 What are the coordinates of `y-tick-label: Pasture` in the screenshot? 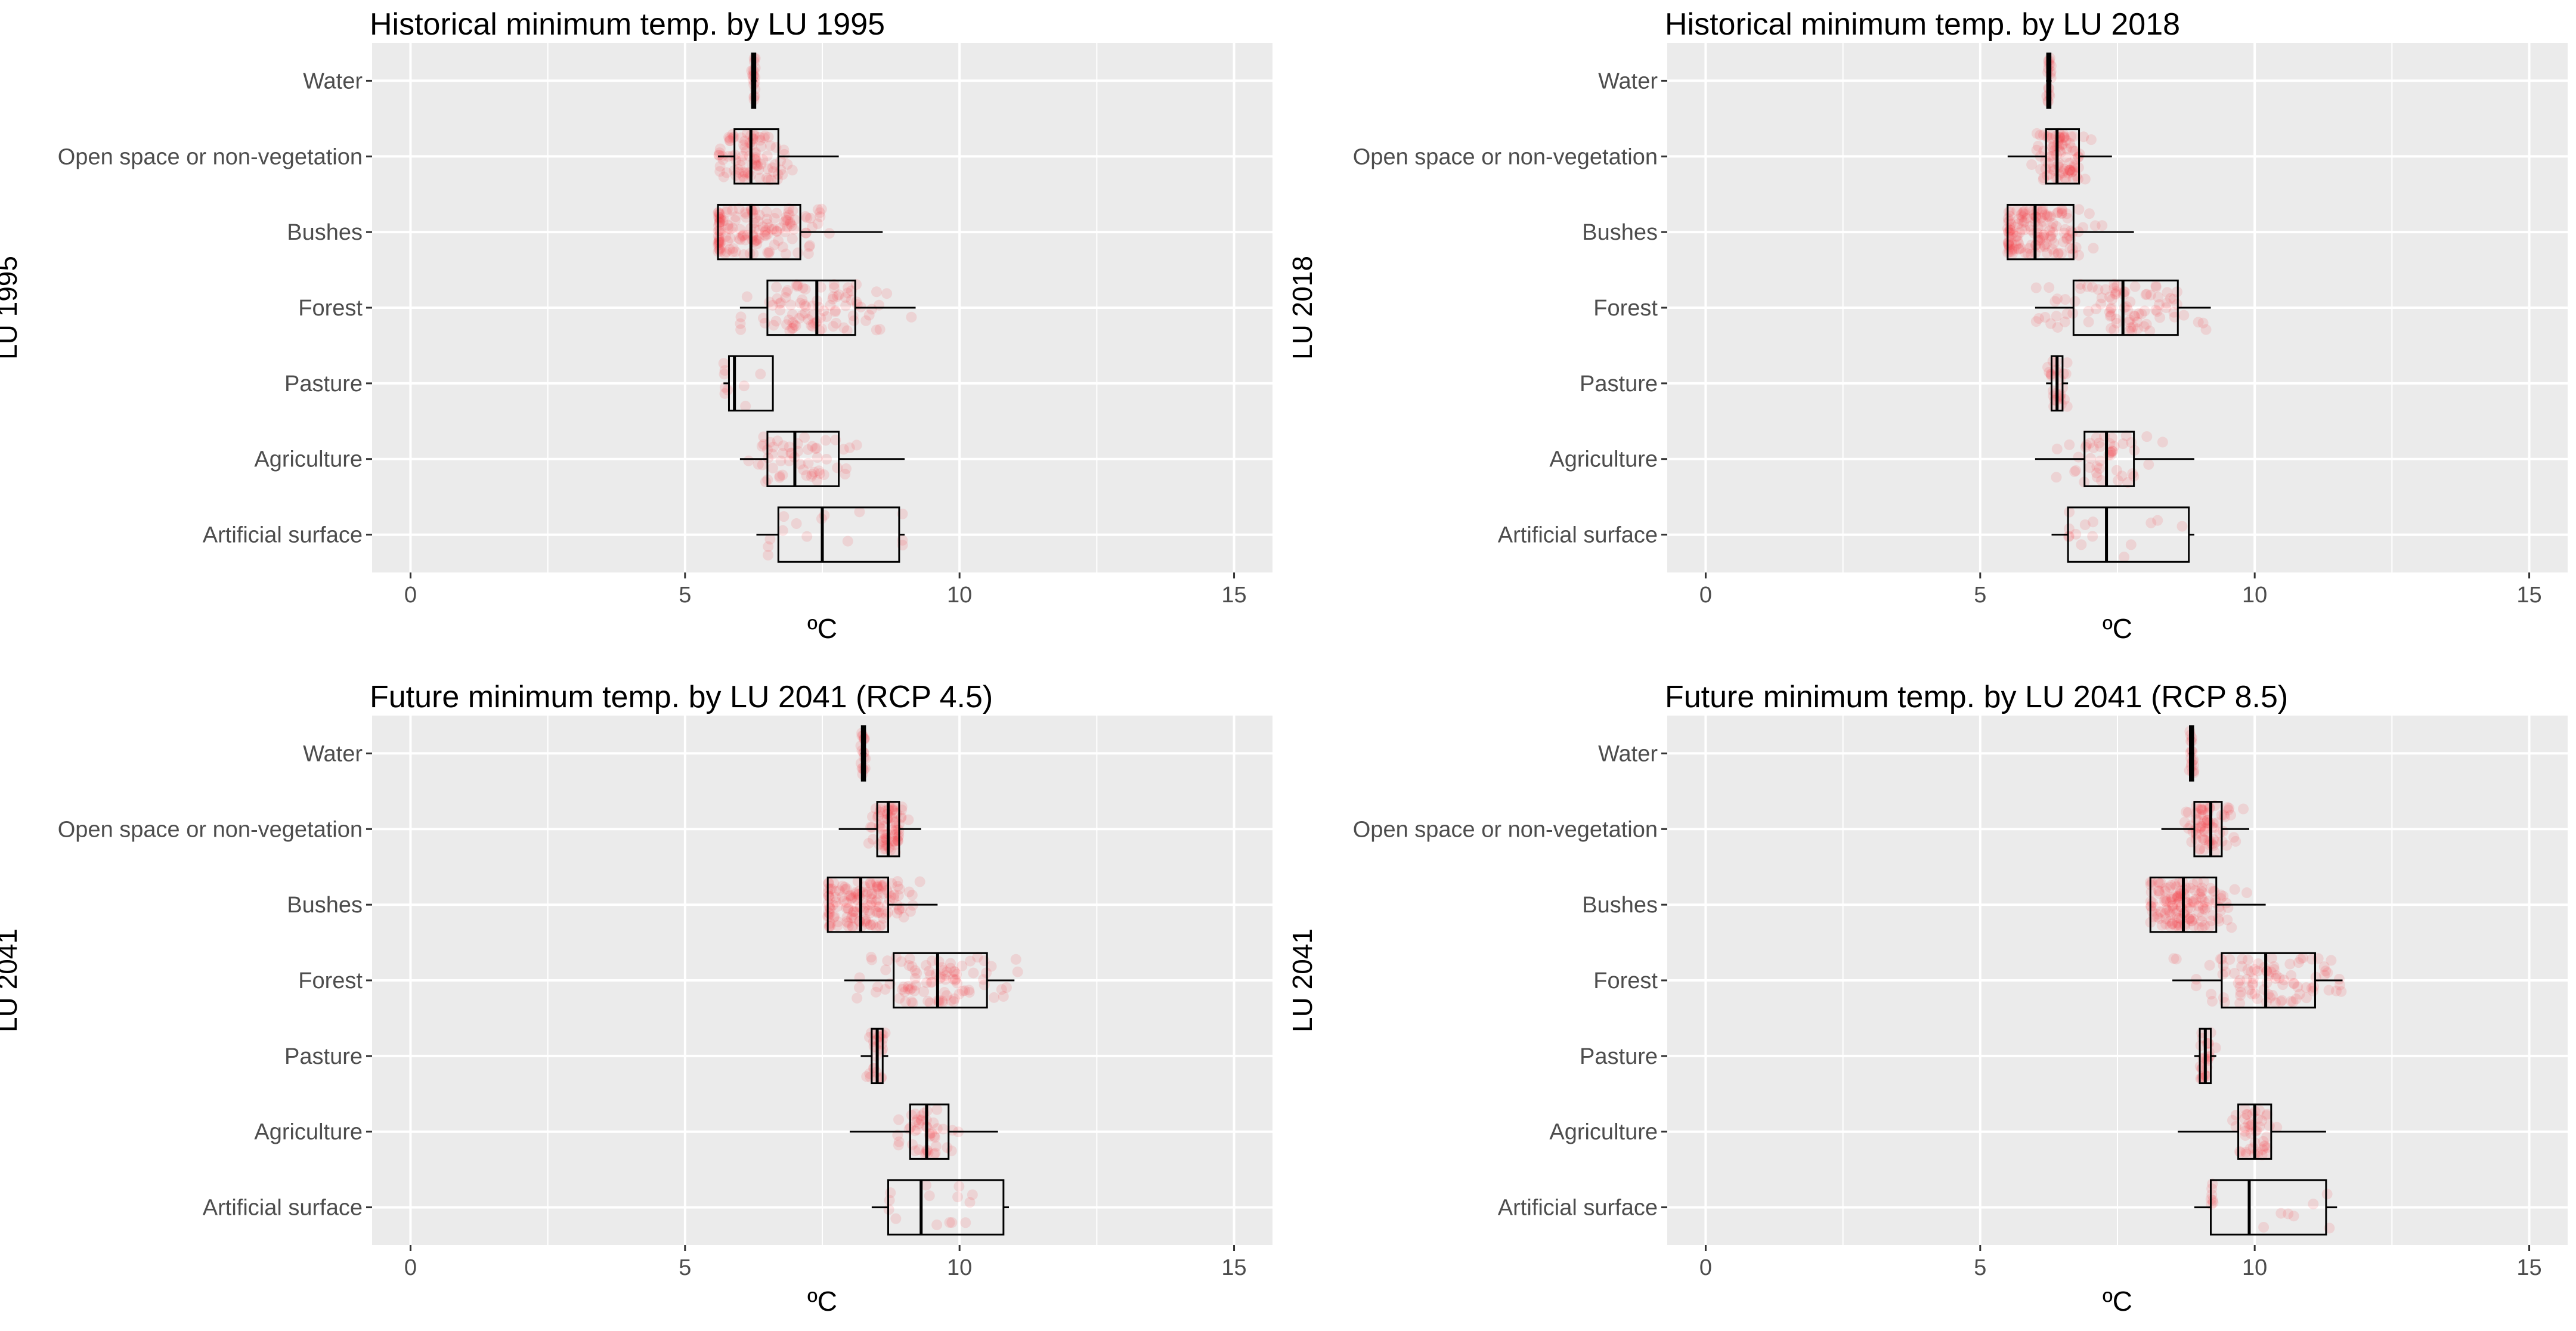 It's located at (1619, 384).